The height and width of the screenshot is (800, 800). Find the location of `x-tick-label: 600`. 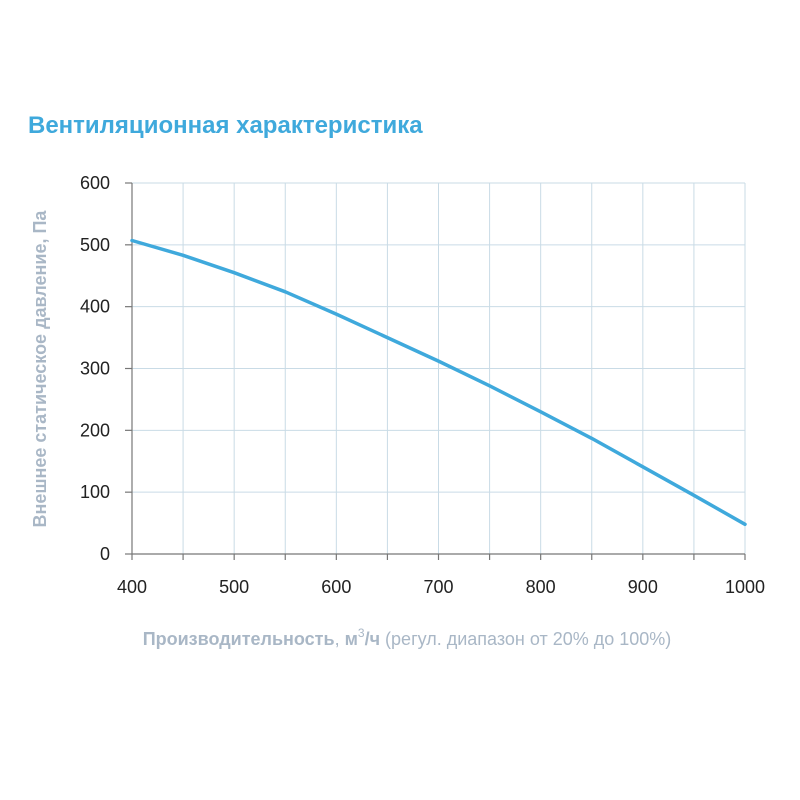

x-tick-label: 600 is located at coordinates (336, 587).